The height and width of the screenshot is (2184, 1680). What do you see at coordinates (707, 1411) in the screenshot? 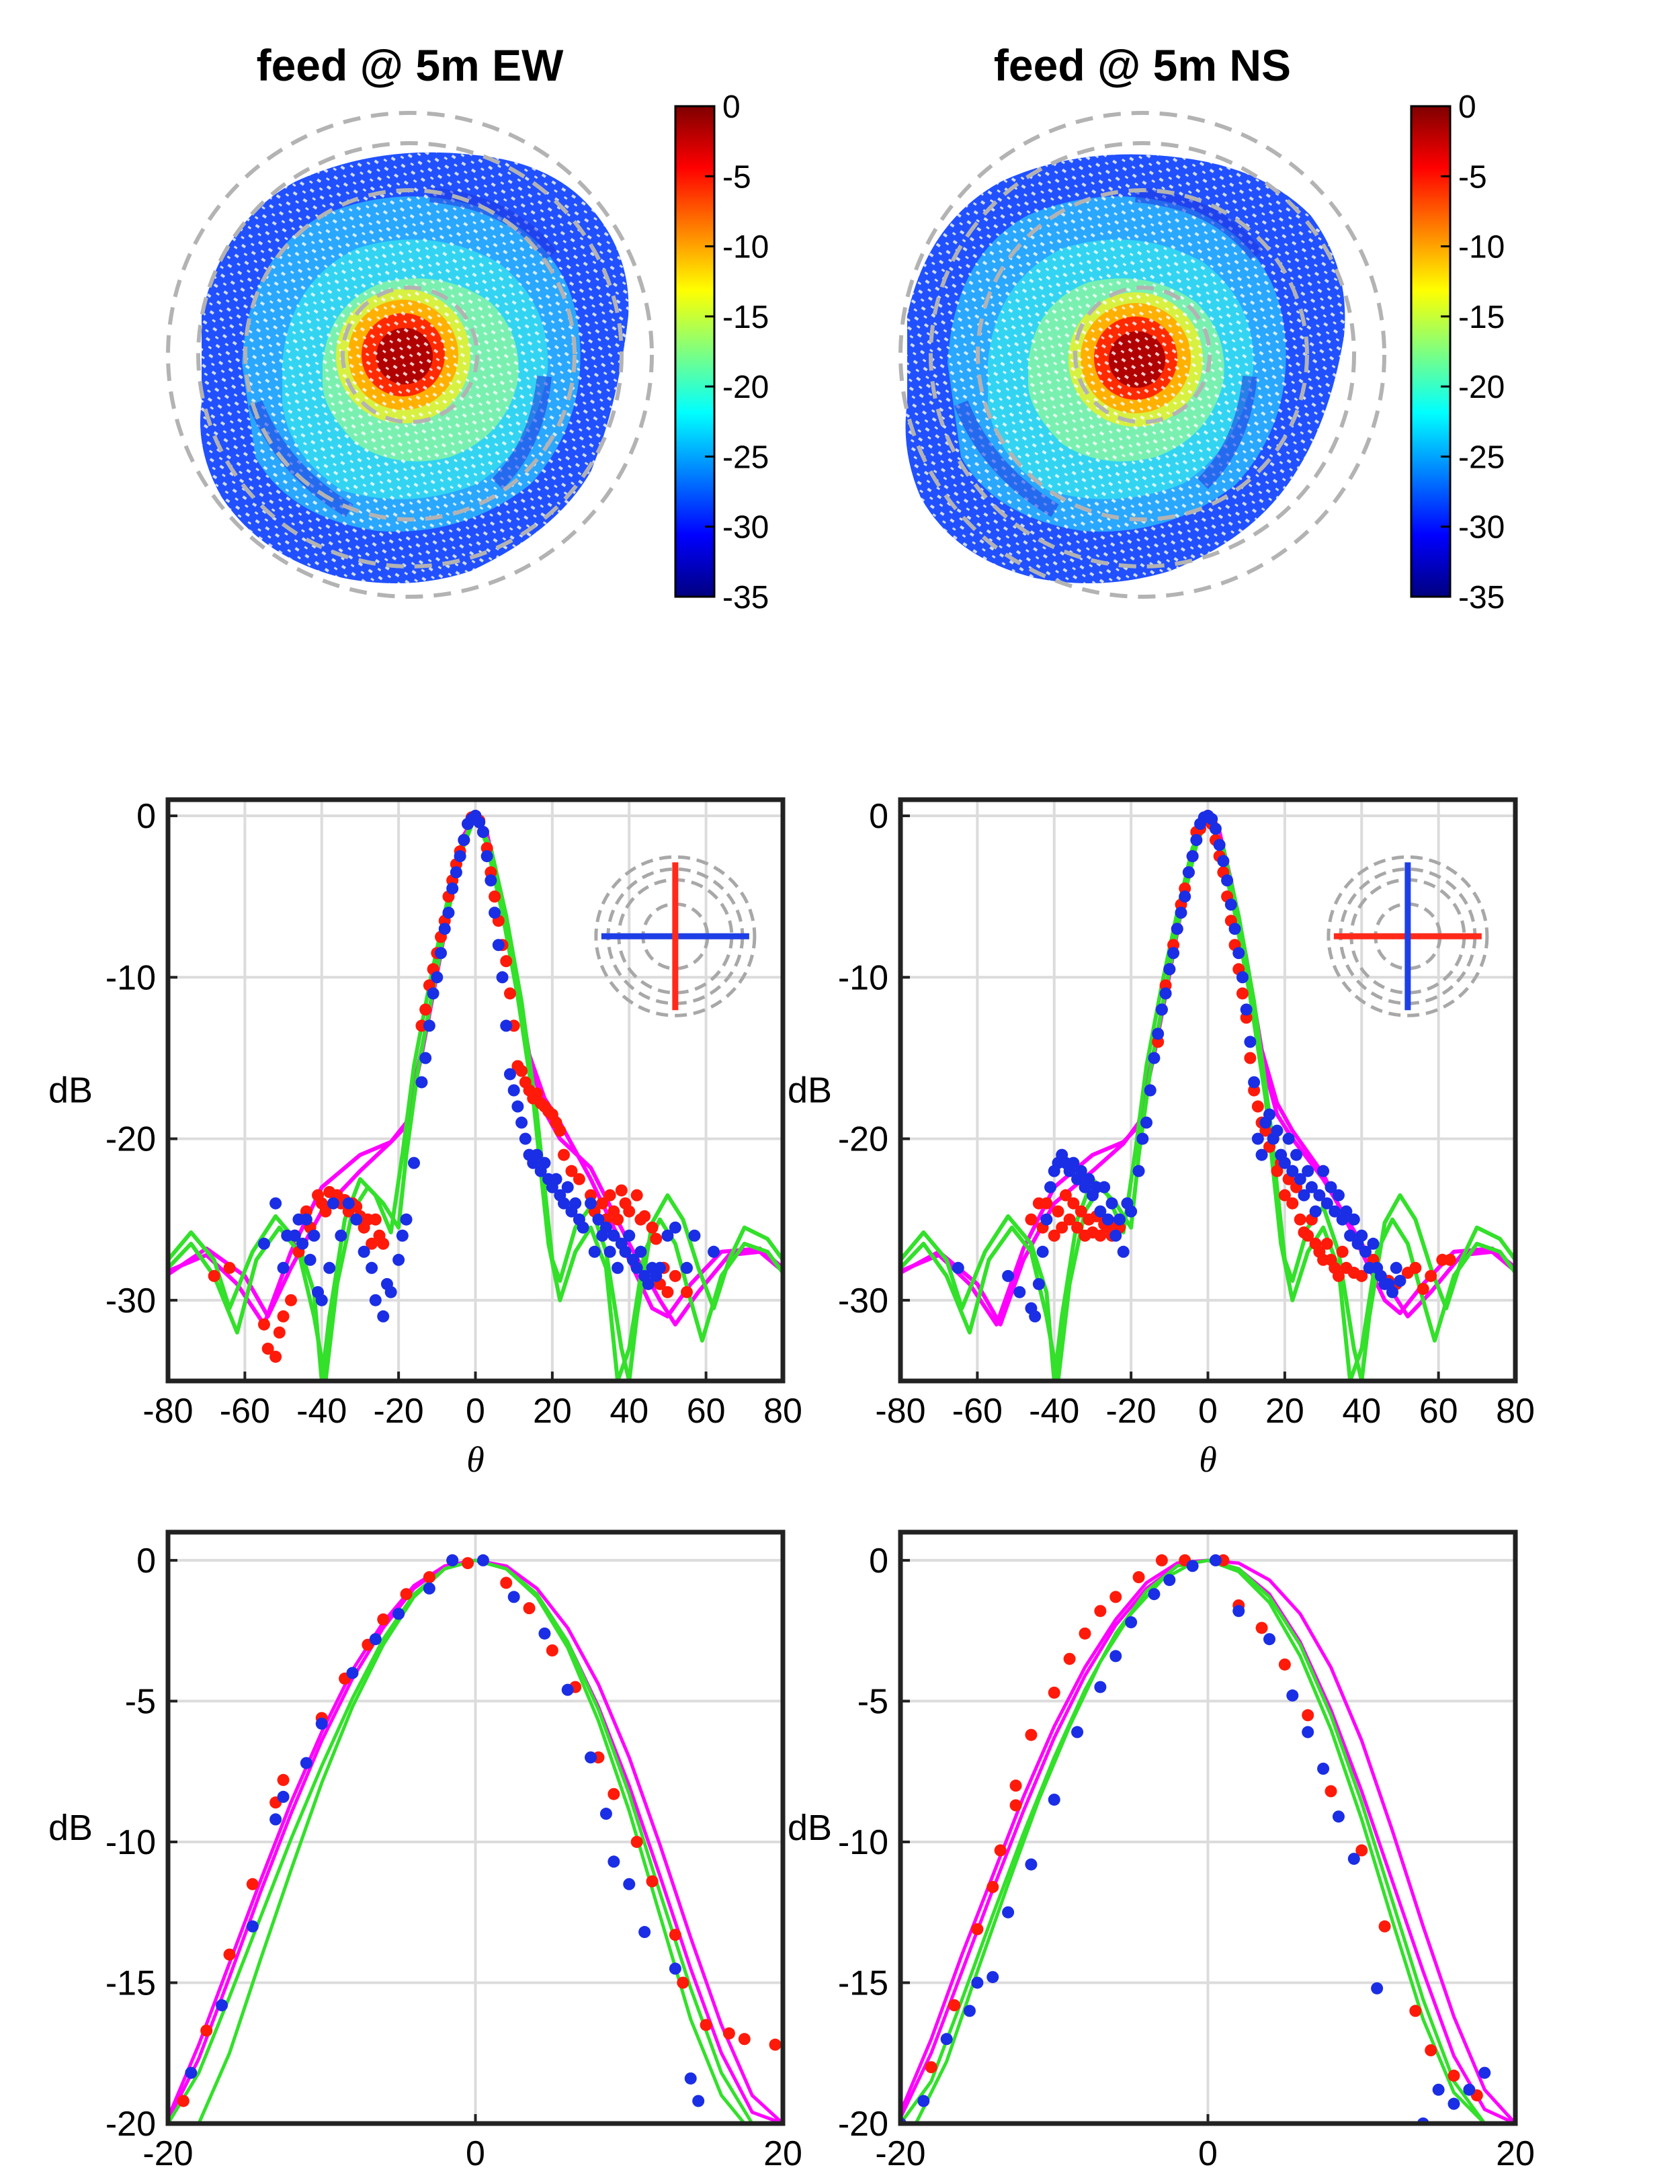
I see `x-tick-label: 60` at bounding box center [707, 1411].